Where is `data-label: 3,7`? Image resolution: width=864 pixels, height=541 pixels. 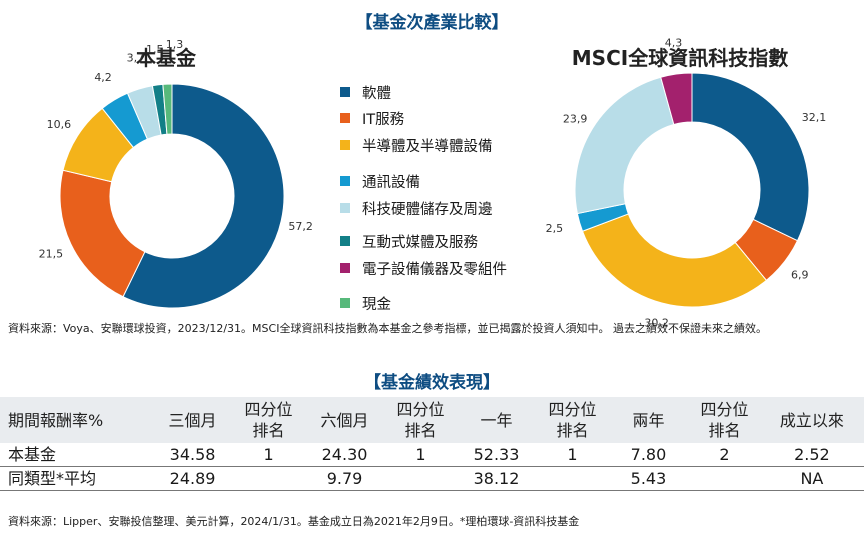
data-label: 3,7 is located at coordinates (136, 58).